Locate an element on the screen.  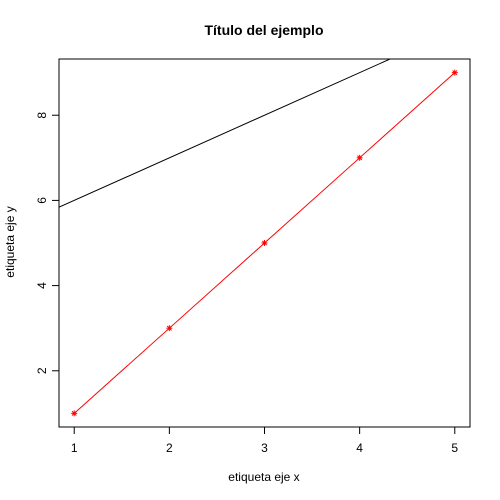
x-axis-label: etiqueta eje x is located at coordinates (263, 477).